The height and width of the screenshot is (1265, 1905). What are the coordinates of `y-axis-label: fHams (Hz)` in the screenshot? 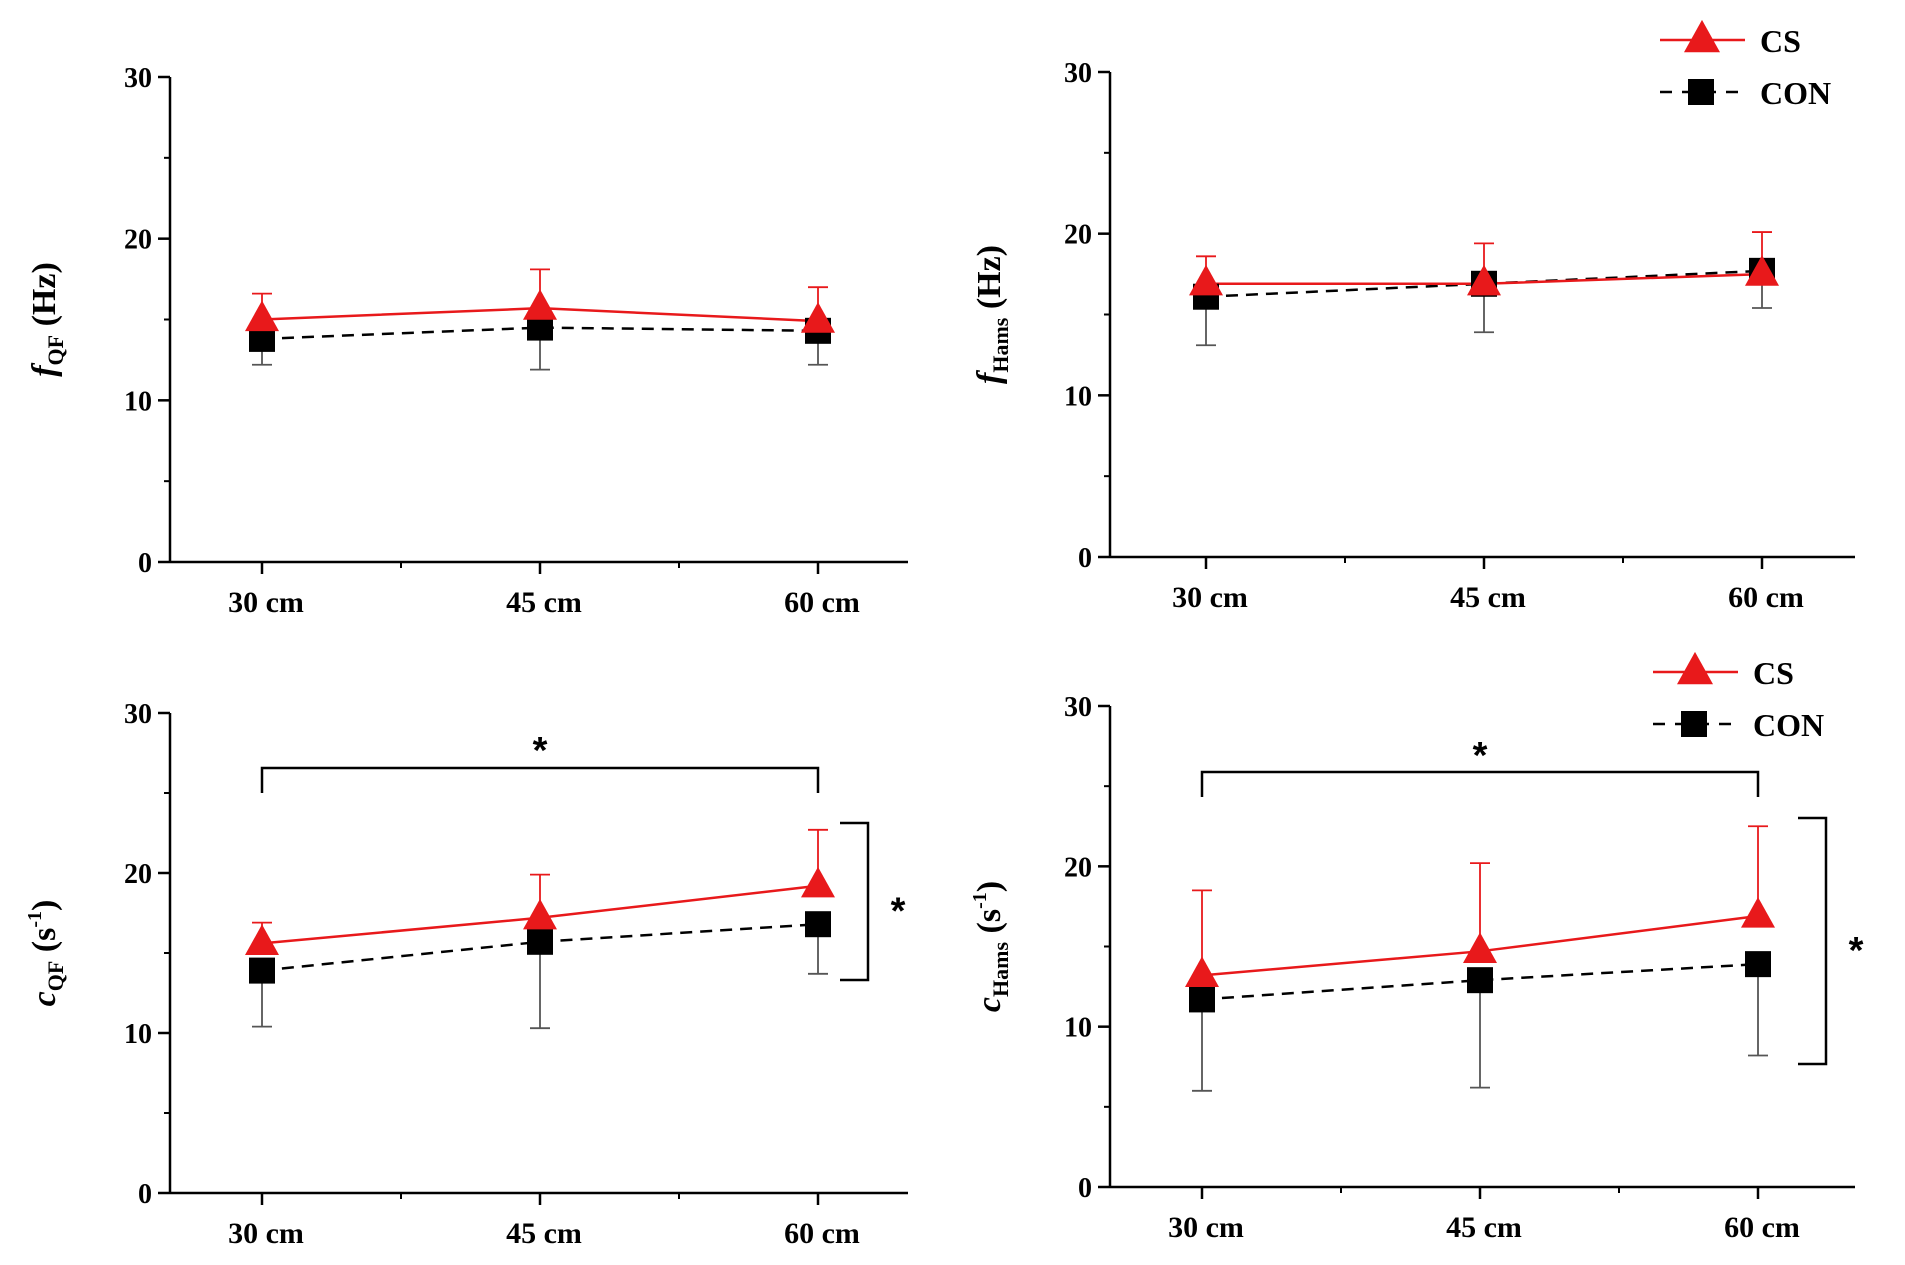 It's located at (992, 314).